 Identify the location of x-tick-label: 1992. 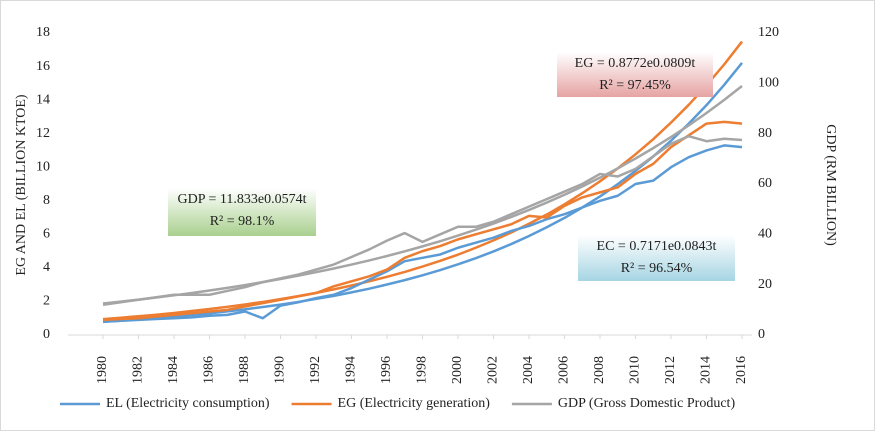
(315, 370).